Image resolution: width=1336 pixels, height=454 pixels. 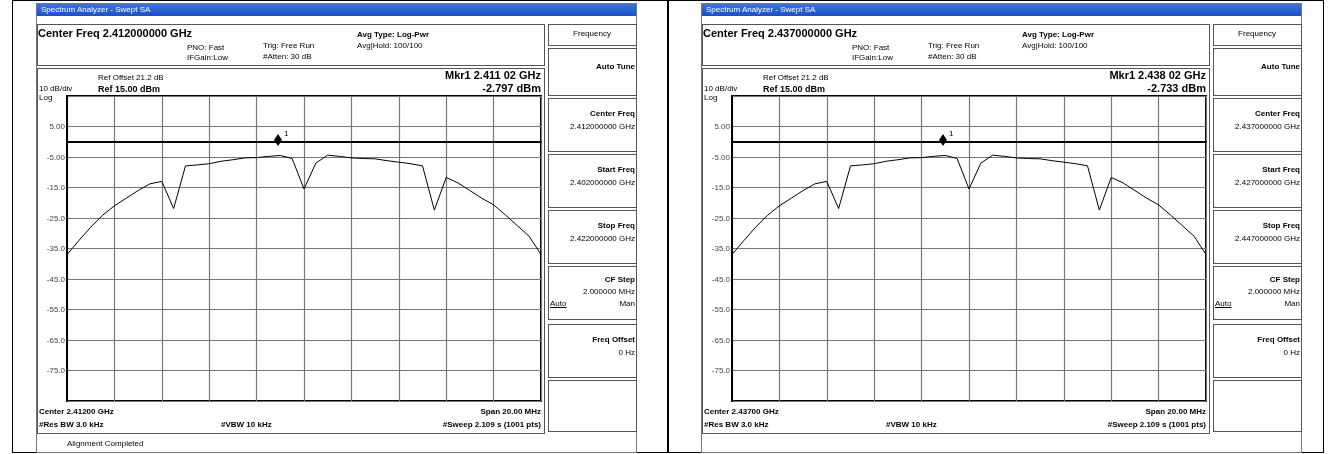 What do you see at coordinates (602, 182) in the screenshot?
I see `text: 2.402000000 GHz` at bounding box center [602, 182].